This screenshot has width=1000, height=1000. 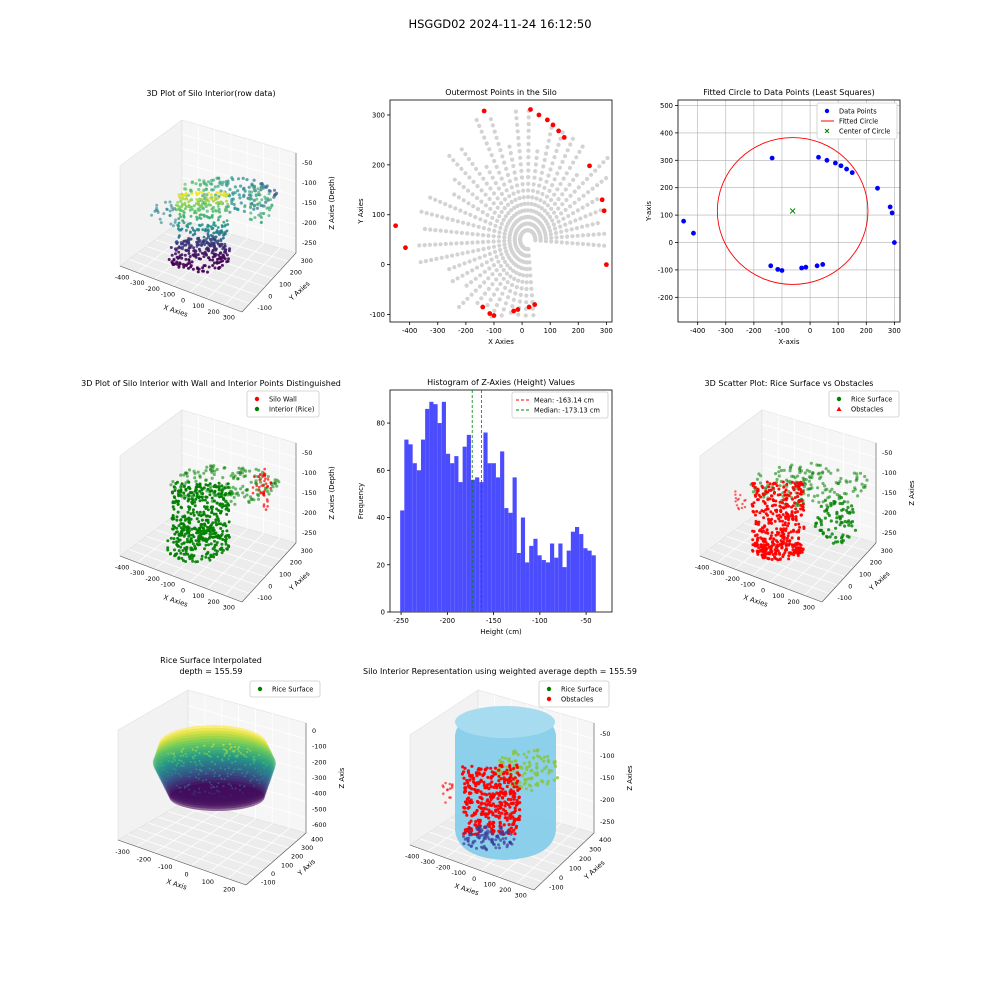 What do you see at coordinates (319, 794) in the screenshot?
I see `p7-ztick-label: -400` at bounding box center [319, 794].